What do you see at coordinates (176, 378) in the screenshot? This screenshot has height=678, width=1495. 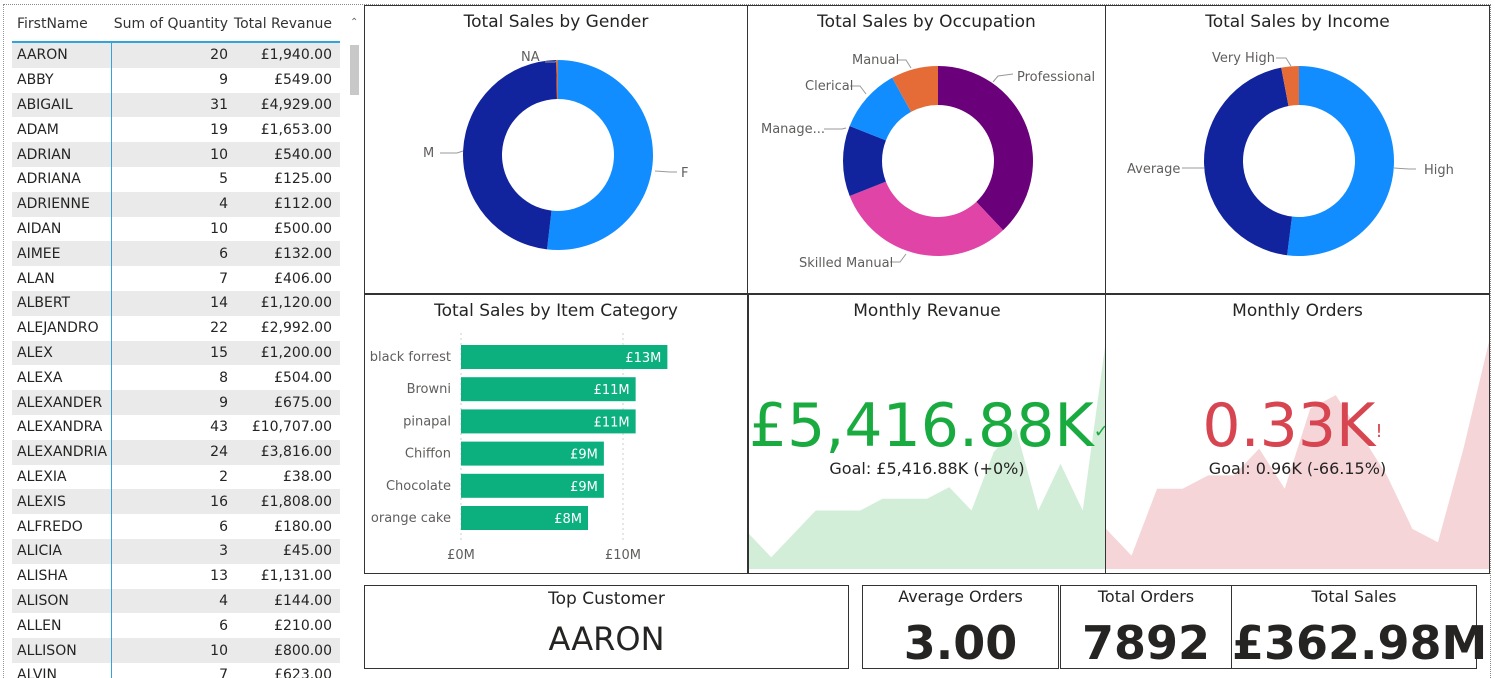 I see `table-row: ALEXA 8 £504.00` at bounding box center [176, 378].